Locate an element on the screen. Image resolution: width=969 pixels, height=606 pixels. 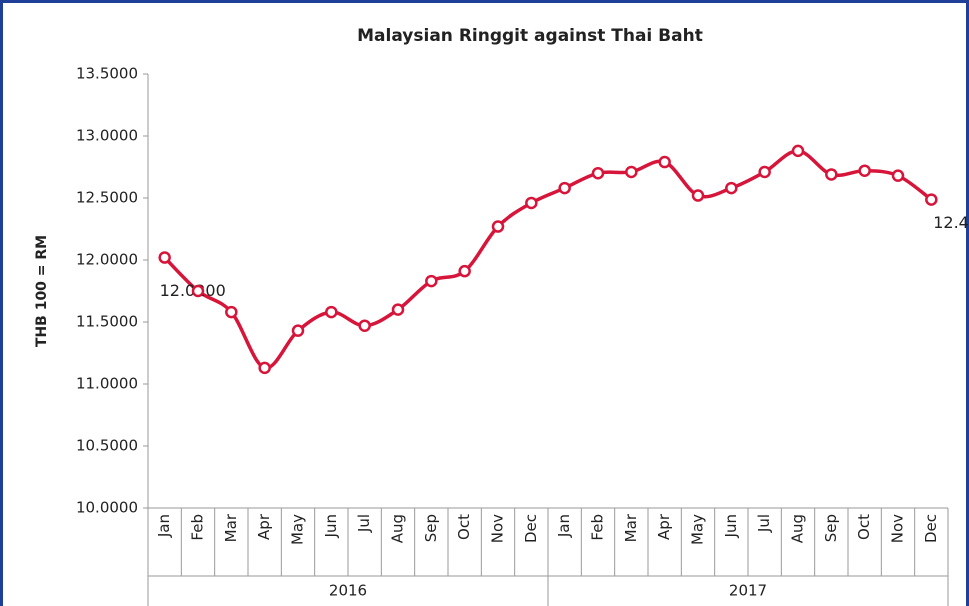
y-tick-label: 11.5000 is located at coordinates (107, 322).